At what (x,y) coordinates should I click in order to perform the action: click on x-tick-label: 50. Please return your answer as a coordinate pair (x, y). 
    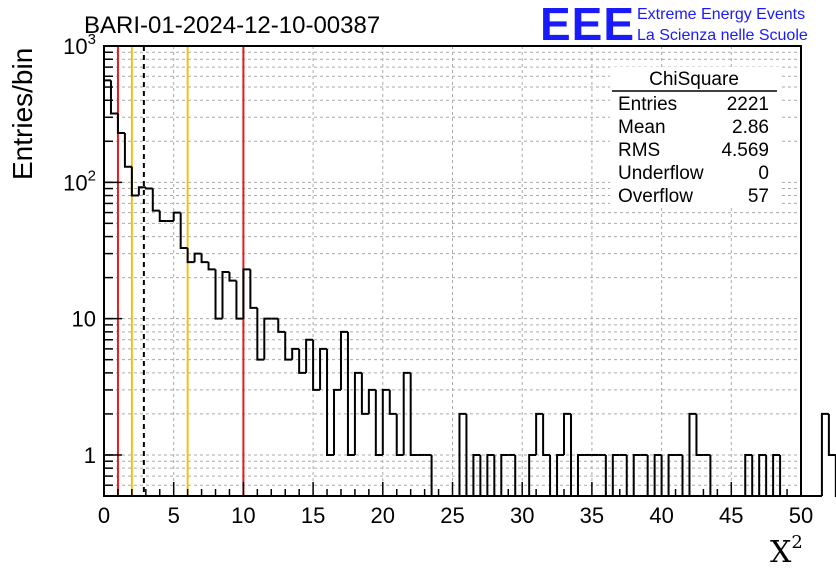
    Looking at the image, I should click on (801, 515).